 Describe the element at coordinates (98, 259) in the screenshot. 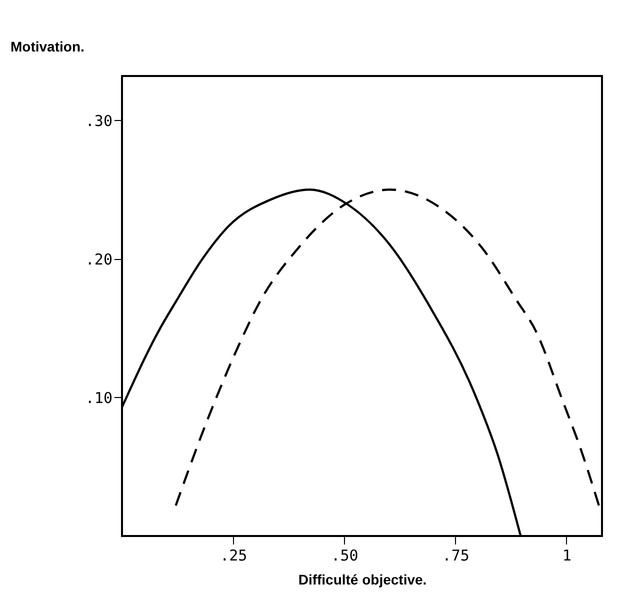

I see `y-tick-label: .20` at that location.